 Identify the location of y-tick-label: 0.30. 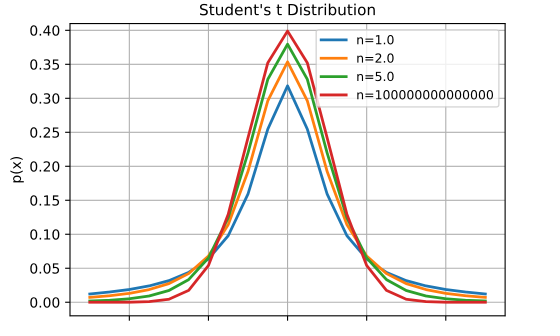
(45, 98).